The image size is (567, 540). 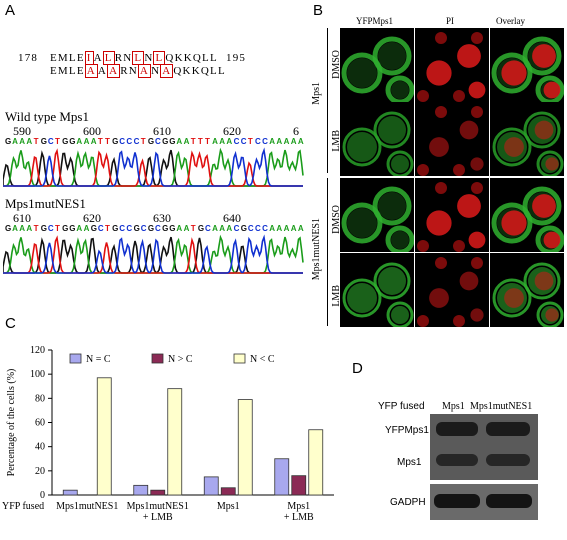 I want to click on micrograph-r1-c2, so click(x=452, y=65).